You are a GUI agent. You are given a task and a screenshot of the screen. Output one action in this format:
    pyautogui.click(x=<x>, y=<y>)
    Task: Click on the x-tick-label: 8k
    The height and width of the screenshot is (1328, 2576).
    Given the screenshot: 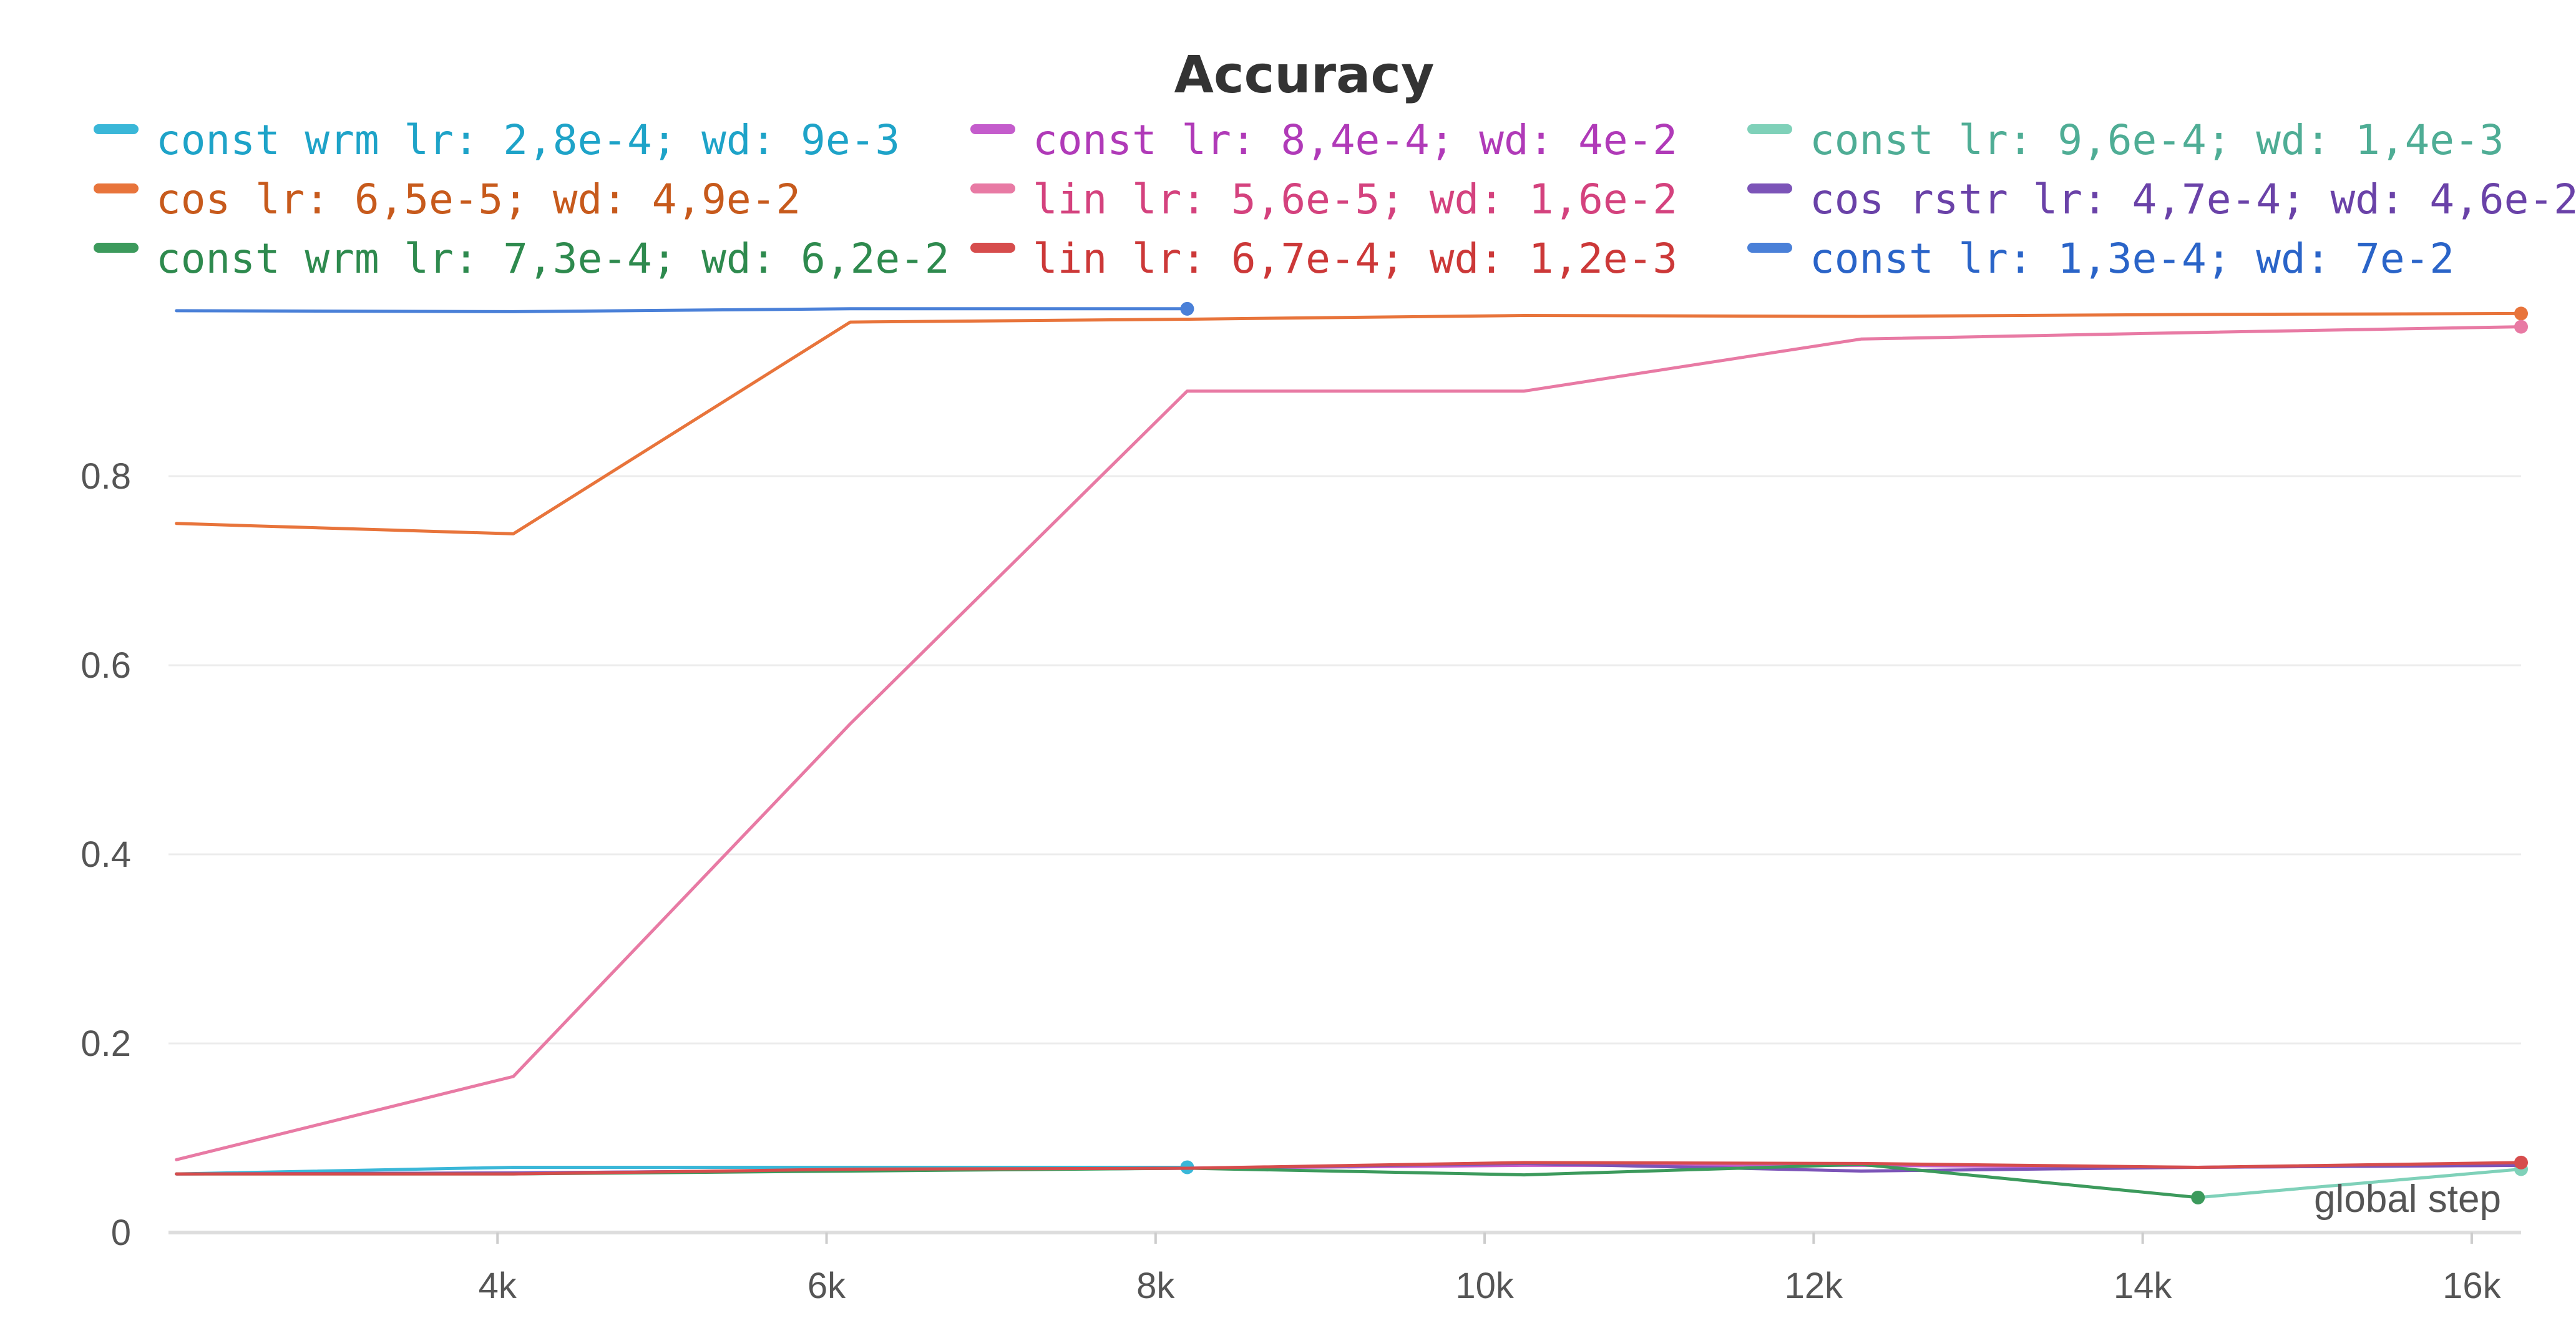 What is the action you would take?
    pyautogui.click(x=1155, y=1286)
    